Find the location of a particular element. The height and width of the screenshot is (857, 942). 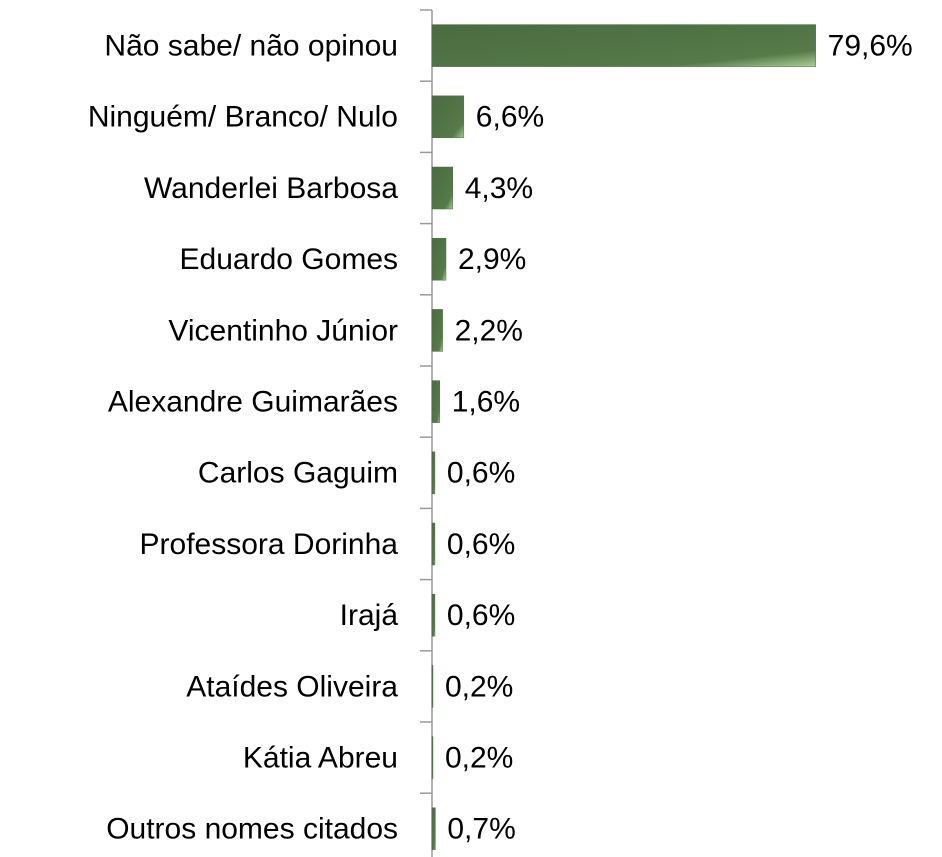

category-label: Outros nomes citados is located at coordinates (252, 829).